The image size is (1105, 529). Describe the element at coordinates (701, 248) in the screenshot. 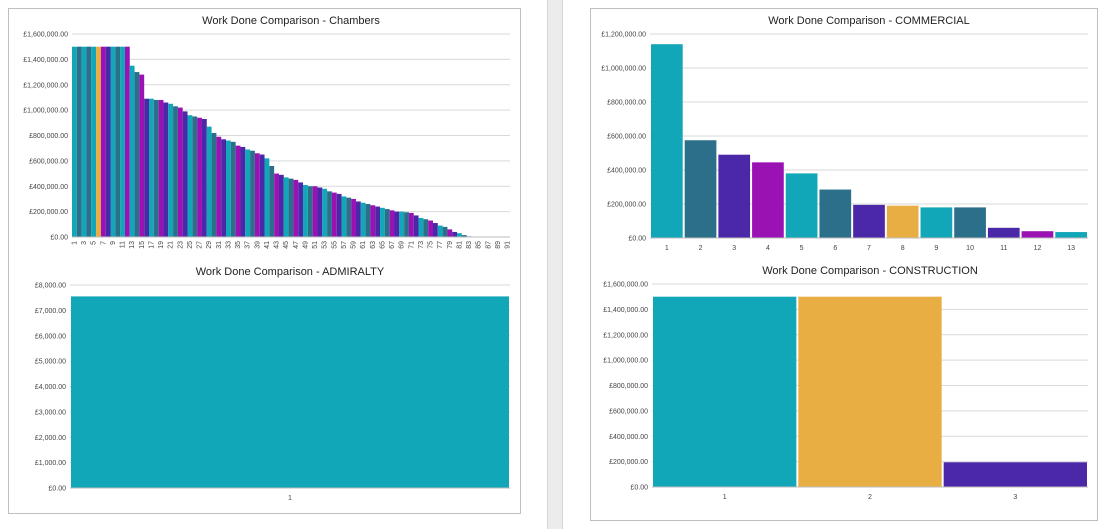

I see `commercial-x-tick-label: 2` at that location.